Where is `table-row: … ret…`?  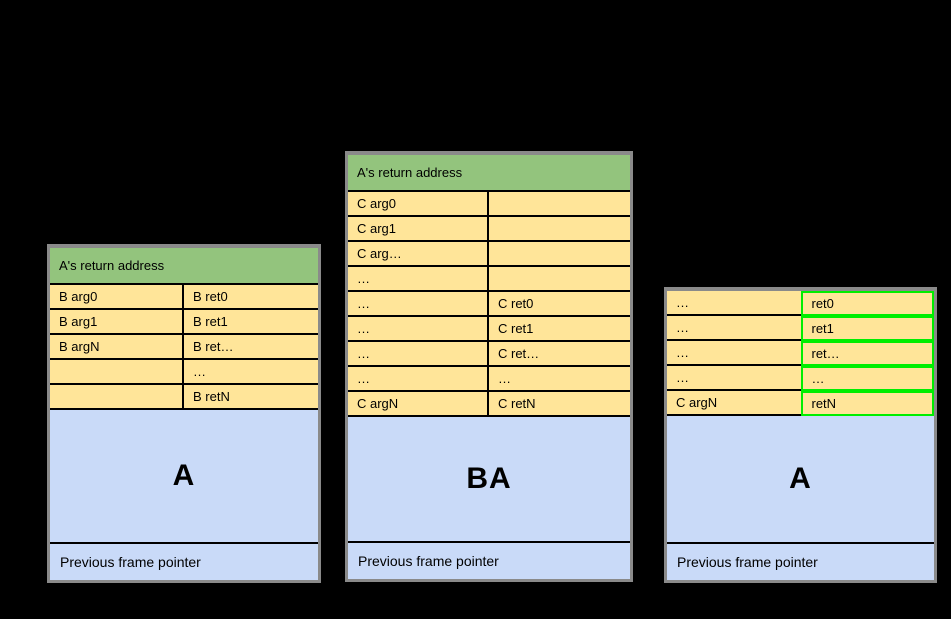 table-row: … ret… is located at coordinates (800, 353).